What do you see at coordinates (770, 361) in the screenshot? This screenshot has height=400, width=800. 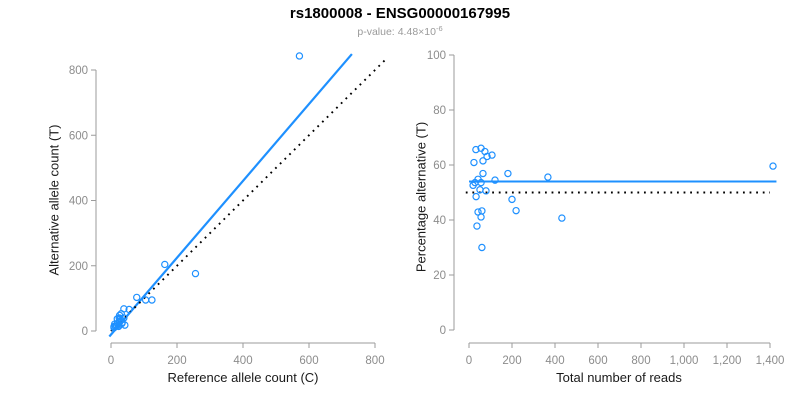 I see `x-tick-label: 1,400` at bounding box center [770, 361].